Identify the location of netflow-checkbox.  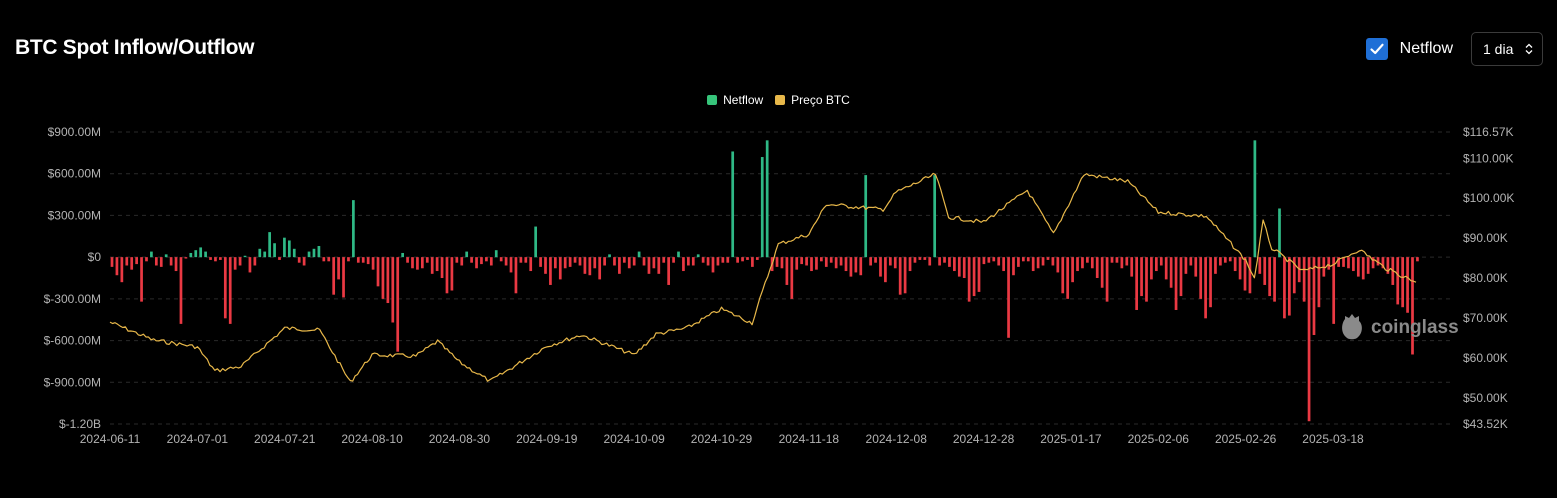
(1376, 49).